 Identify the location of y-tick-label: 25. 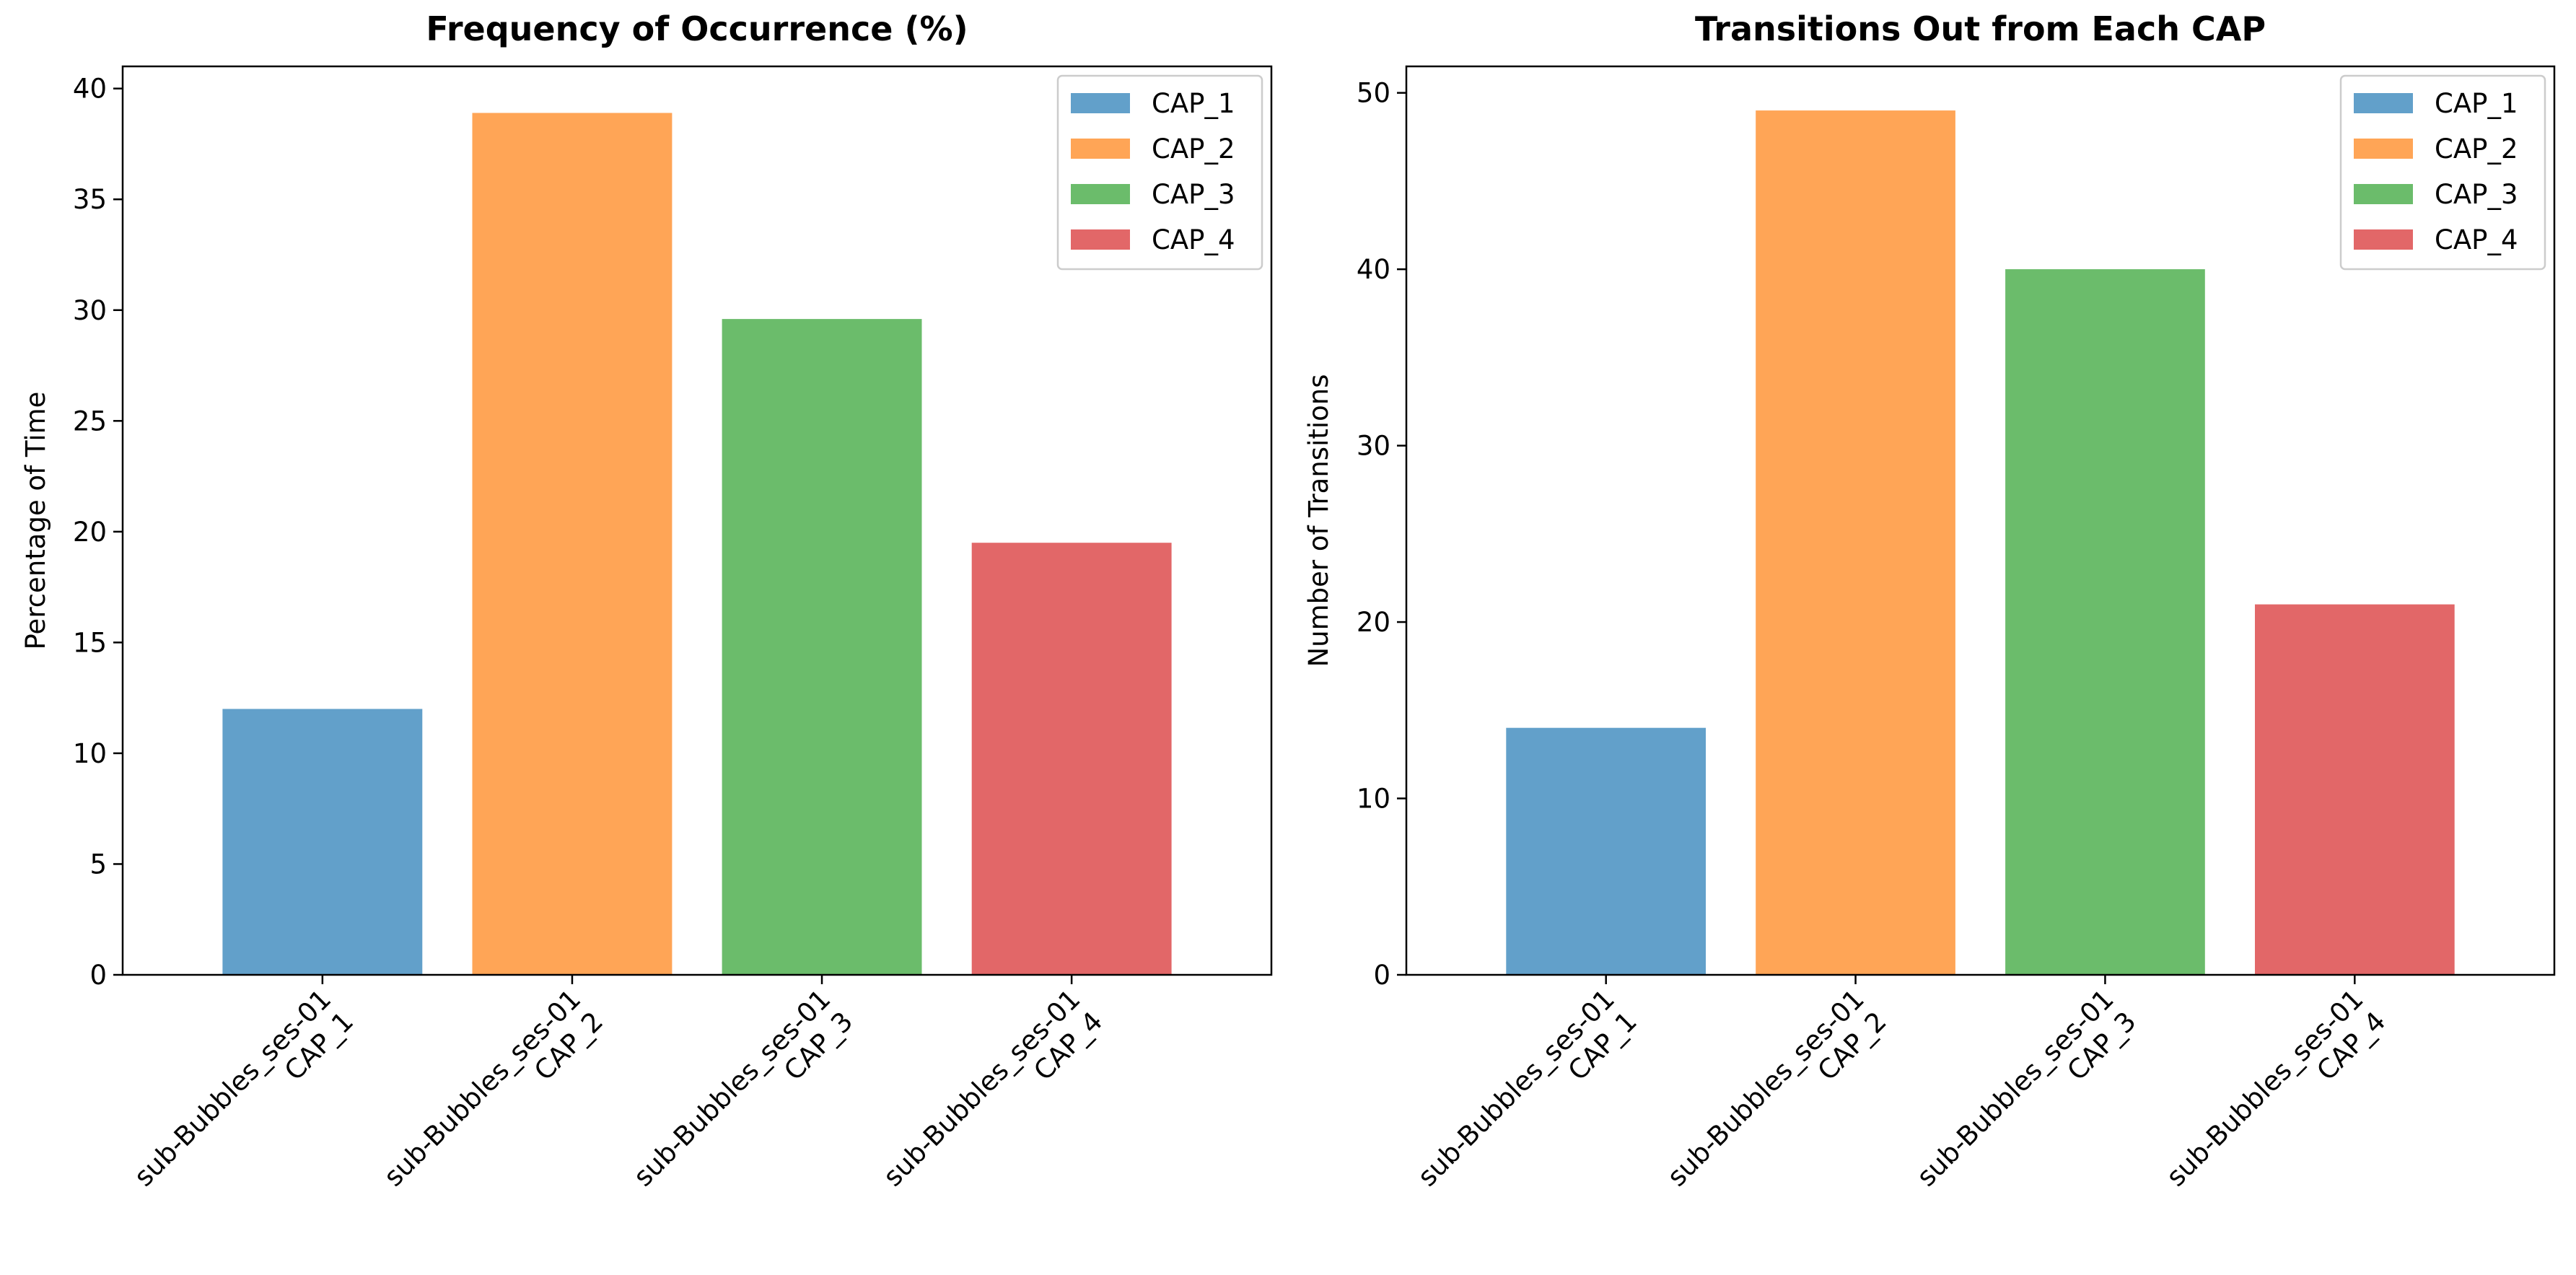
(90, 422).